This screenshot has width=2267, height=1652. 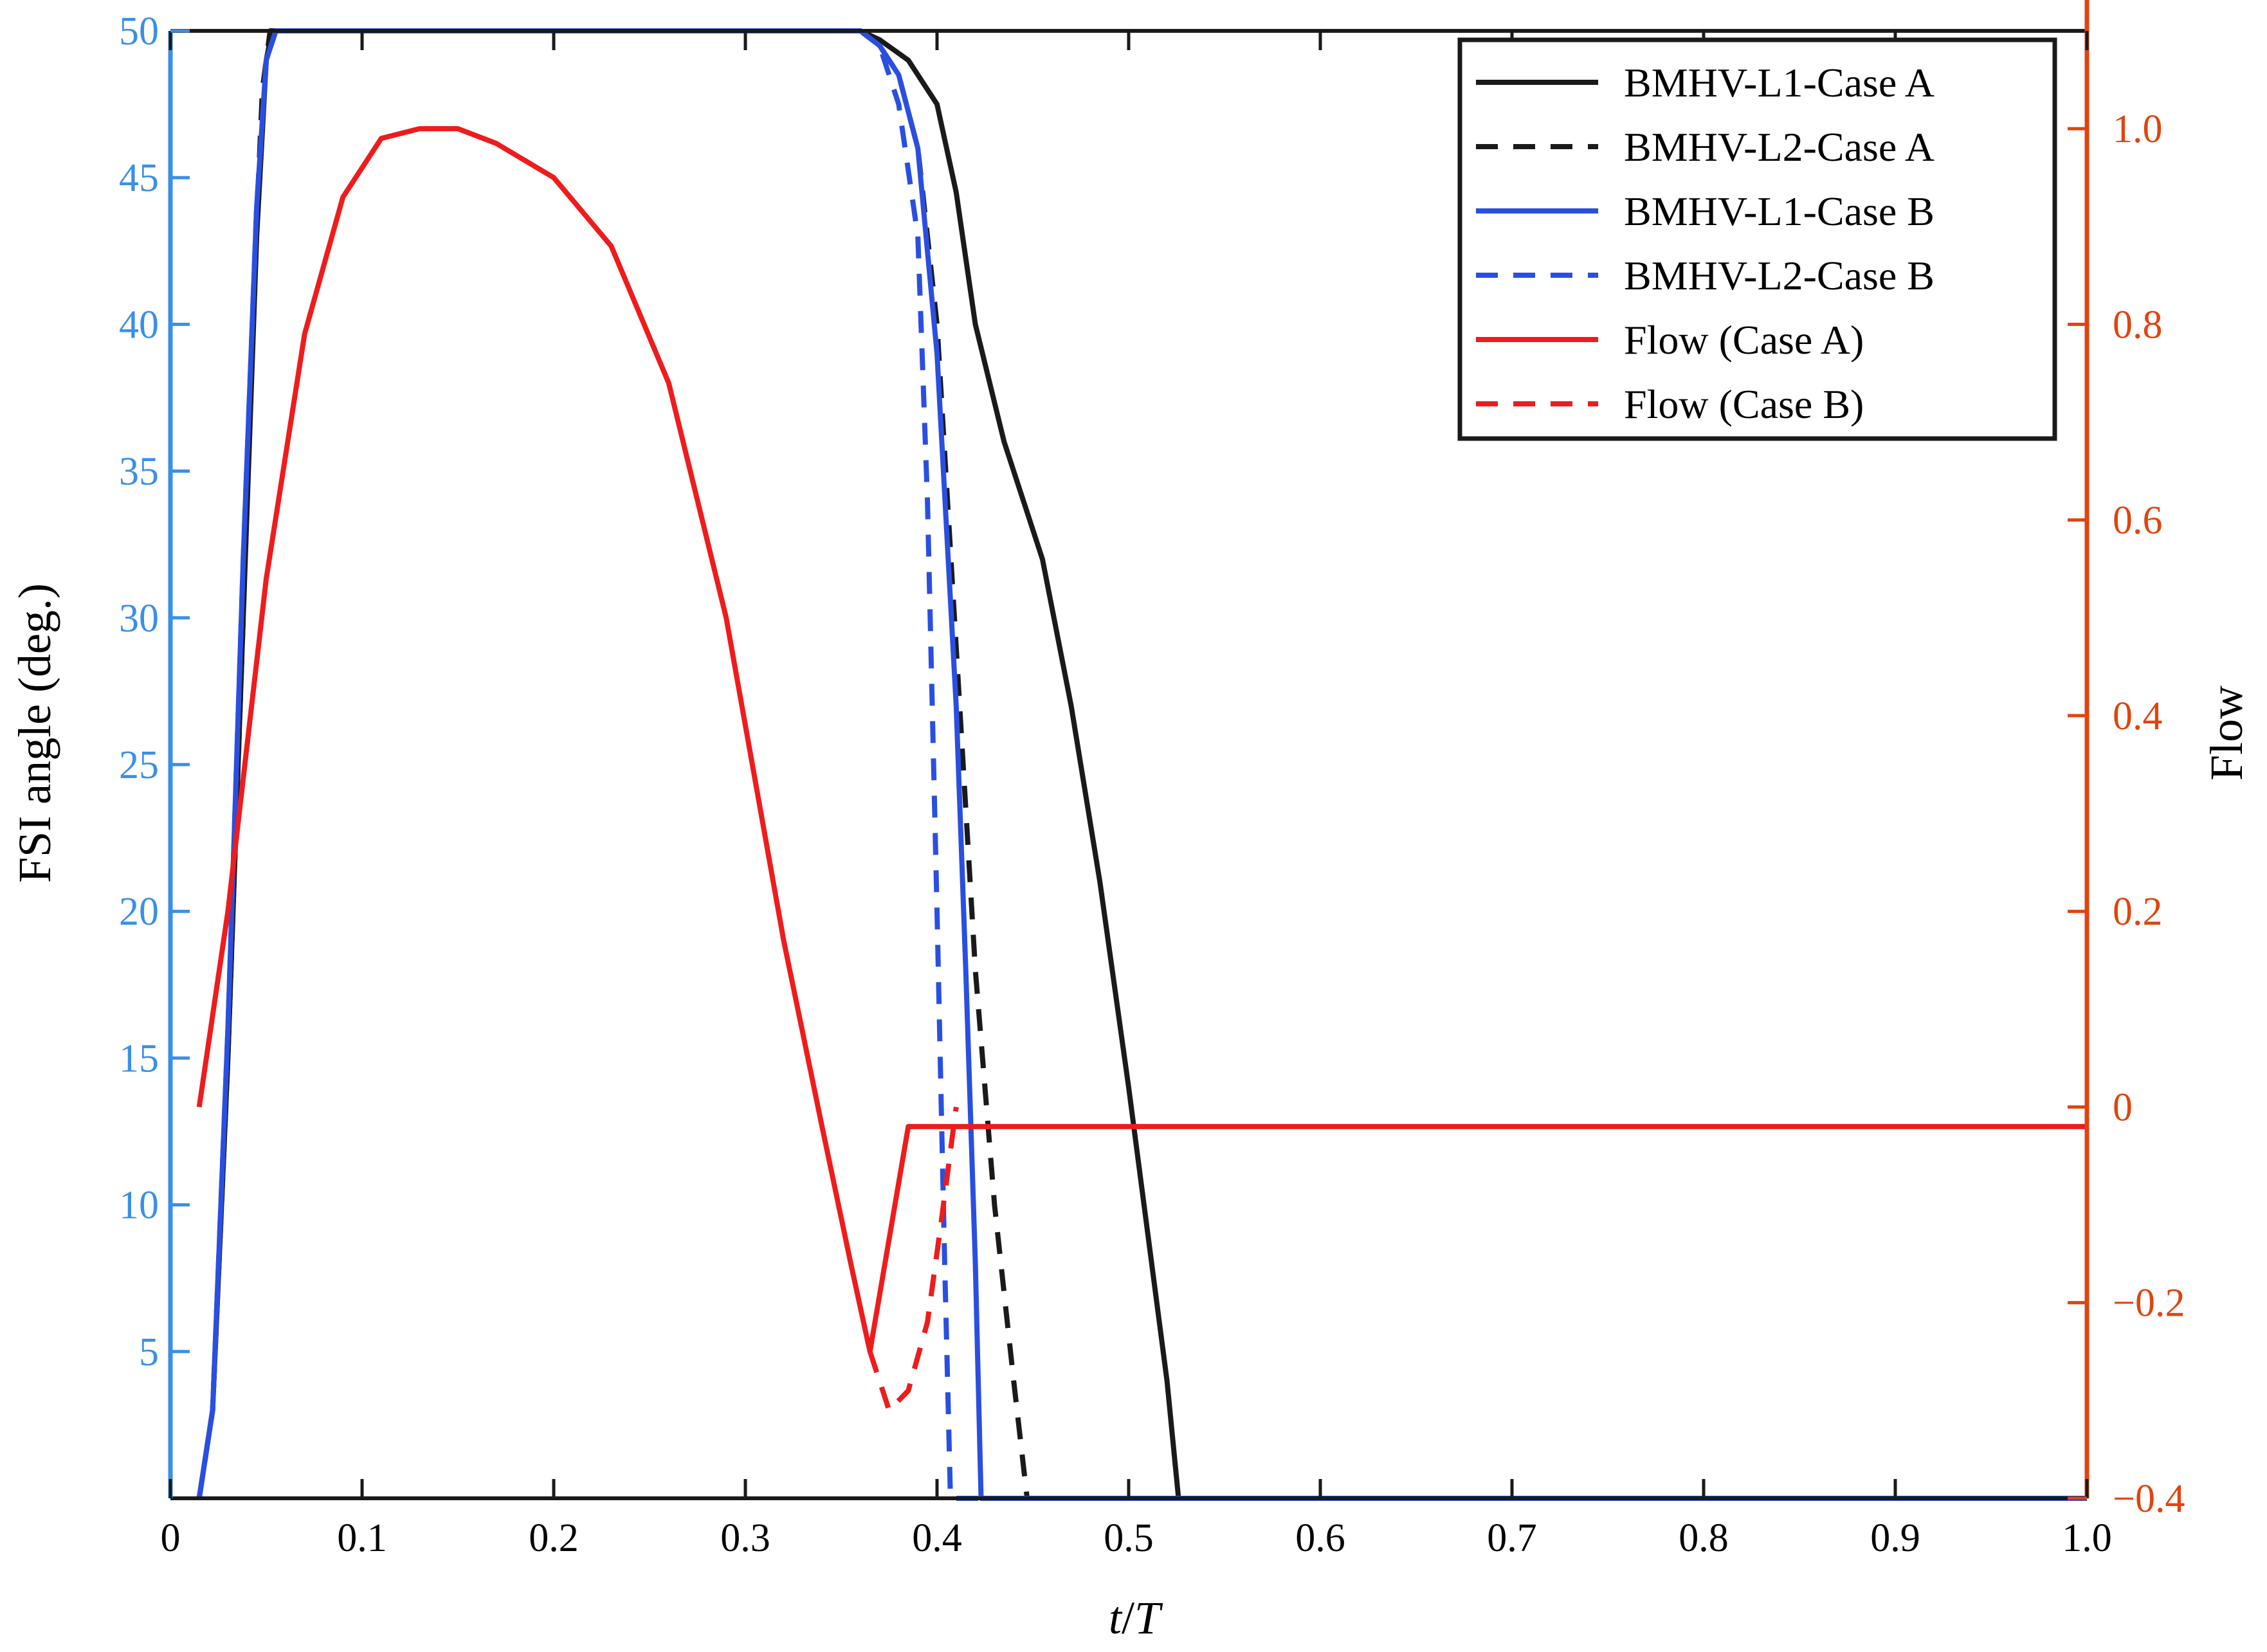 I want to click on y-right-tick-label: 0.6, so click(x=2138, y=521).